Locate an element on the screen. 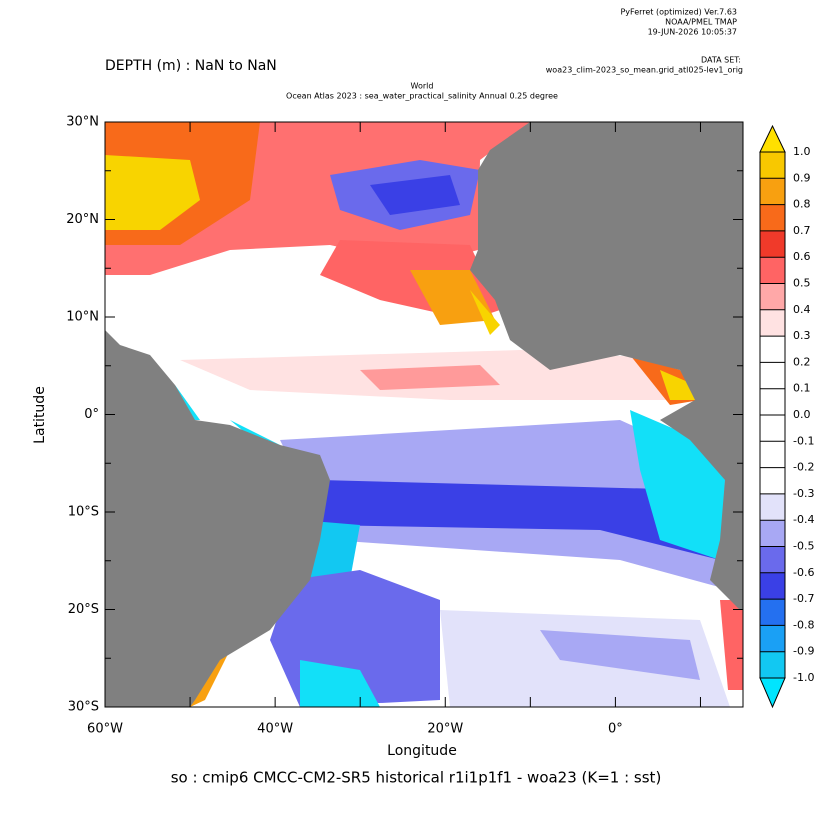 Image resolution: width=832 pixels, height=836 pixels. colorbar-label: 1.0 is located at coordinates (802, 151).